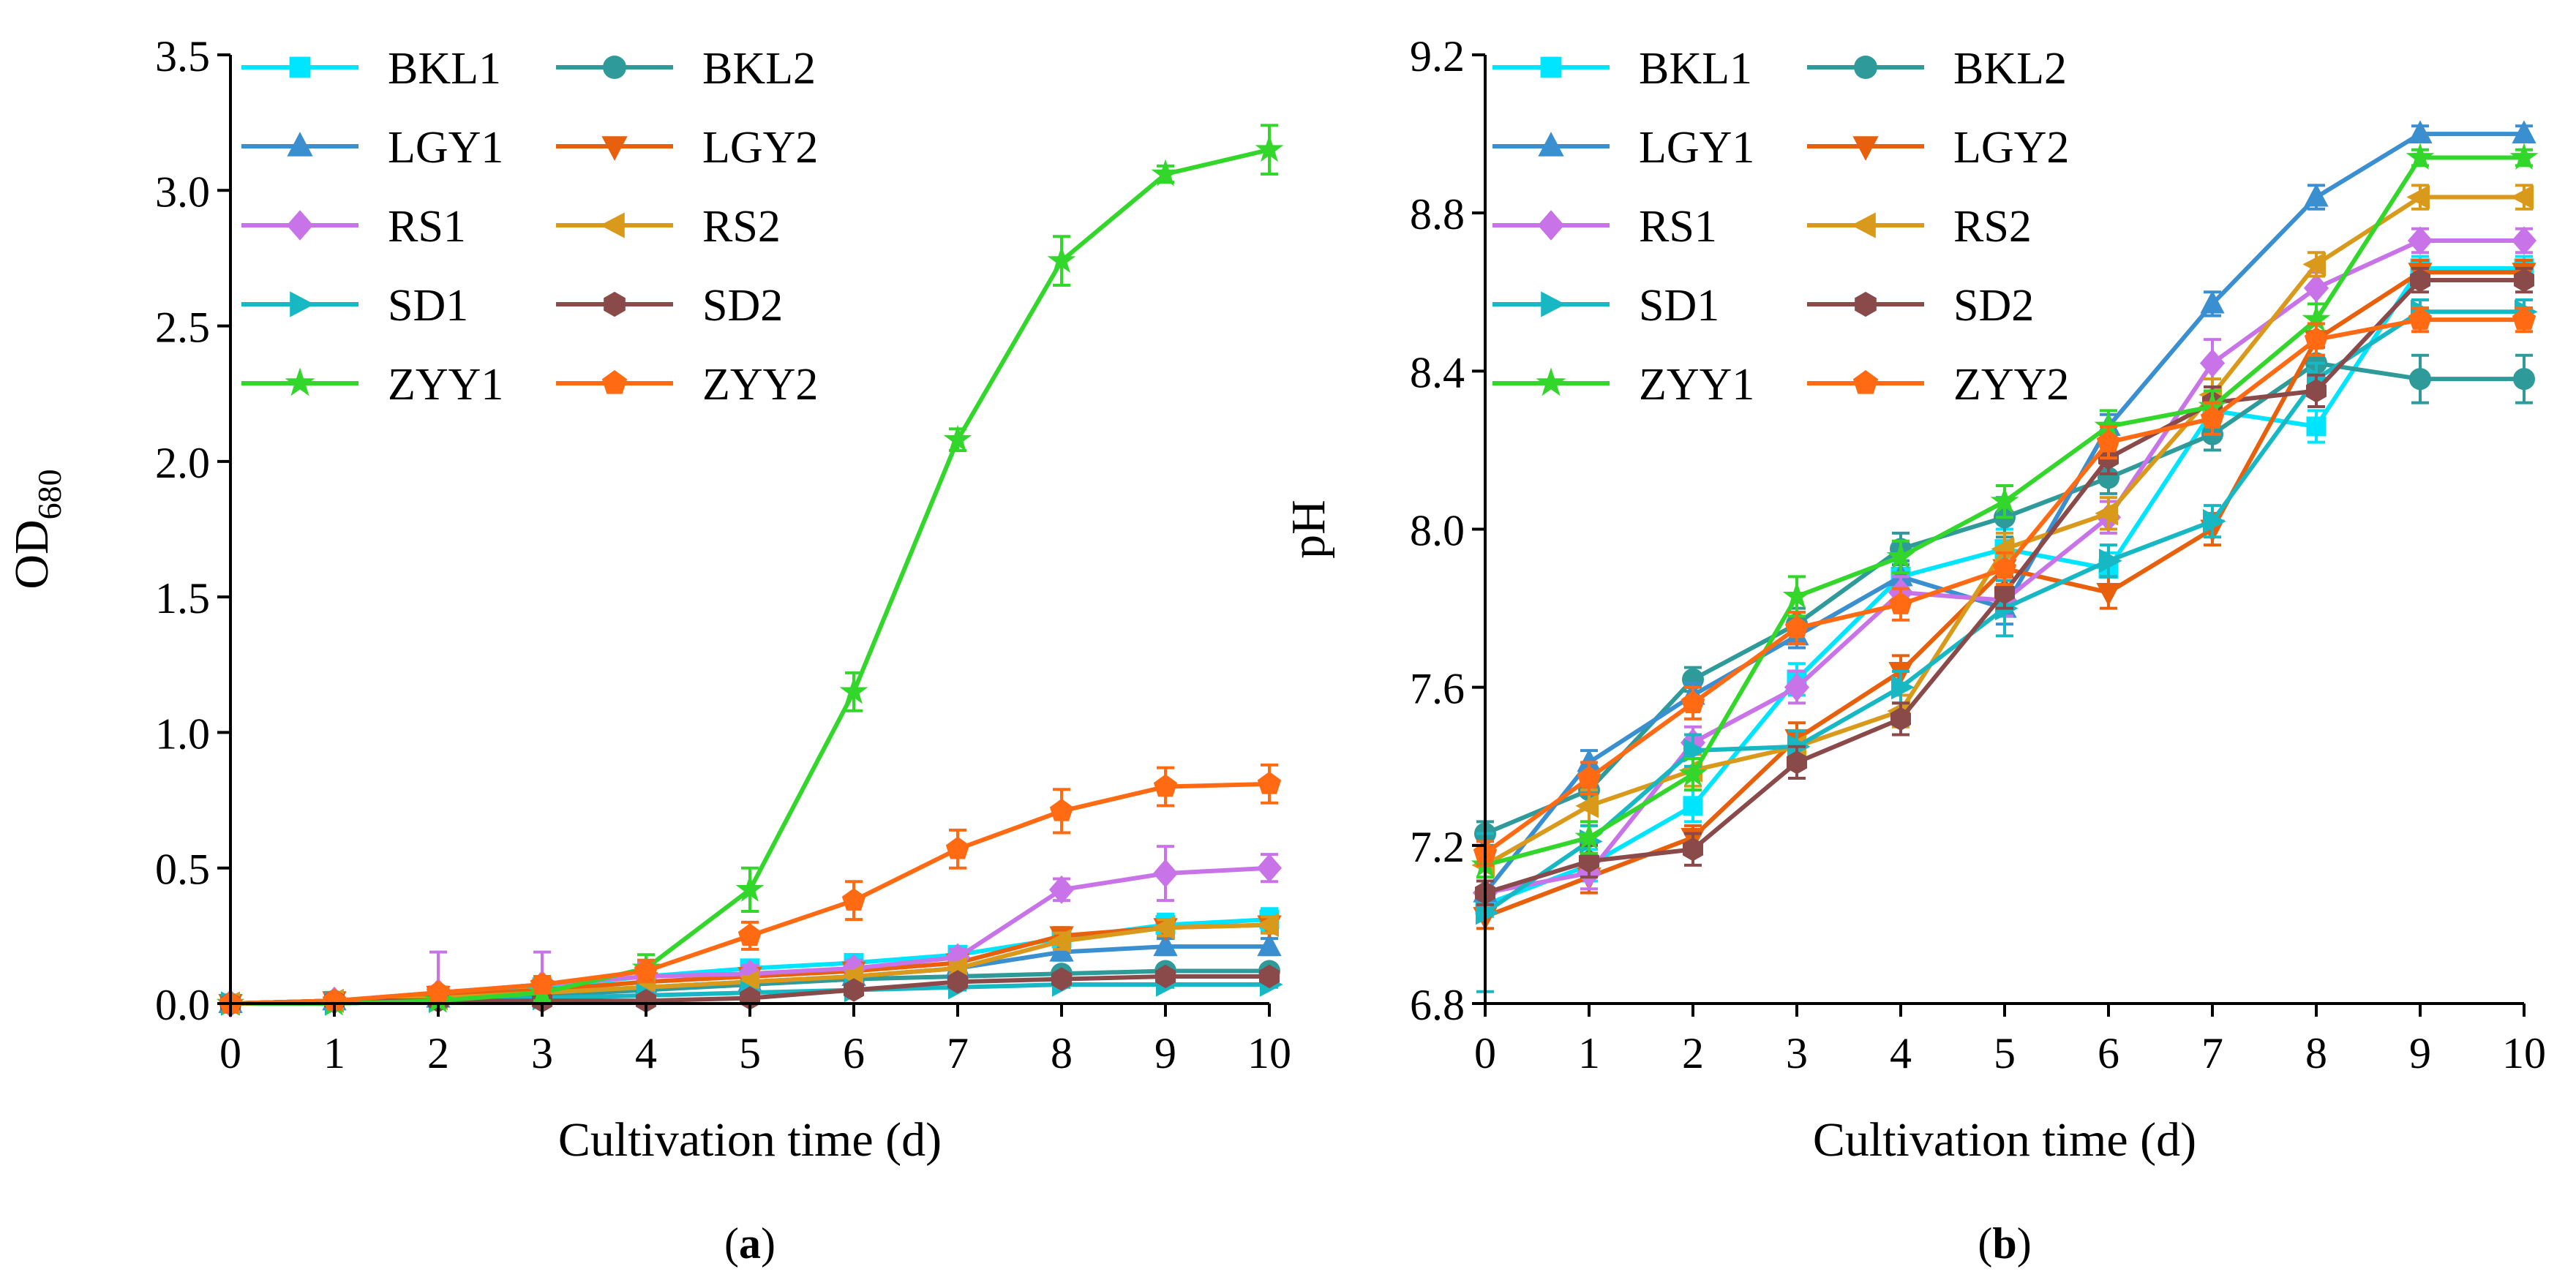  What do you see at coordinates (750, 1053) in the screenshot?
I see `x-tick-label: 5` at bounding box center [750, 1053].